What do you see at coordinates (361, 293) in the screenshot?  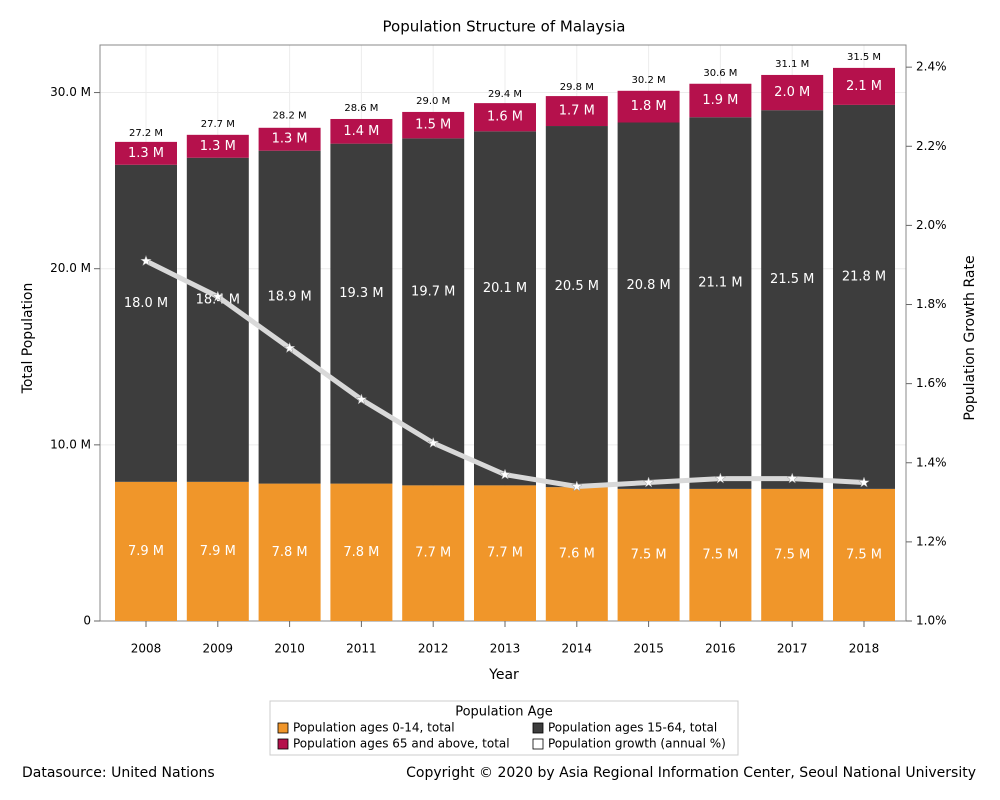 I see `value-label: 19.3 M` at bounding box center [361, 293].